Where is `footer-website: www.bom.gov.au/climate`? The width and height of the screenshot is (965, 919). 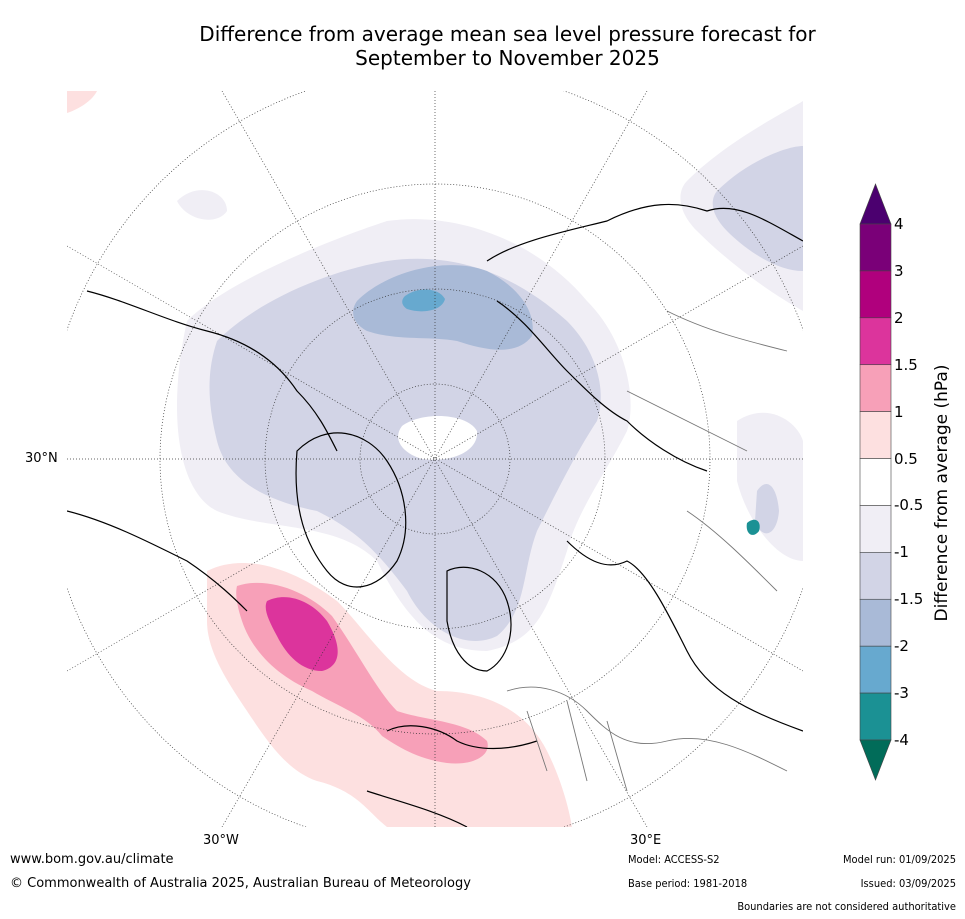
footer-website: www.bom.gov.au/climate is located at coordinates (92, 859).